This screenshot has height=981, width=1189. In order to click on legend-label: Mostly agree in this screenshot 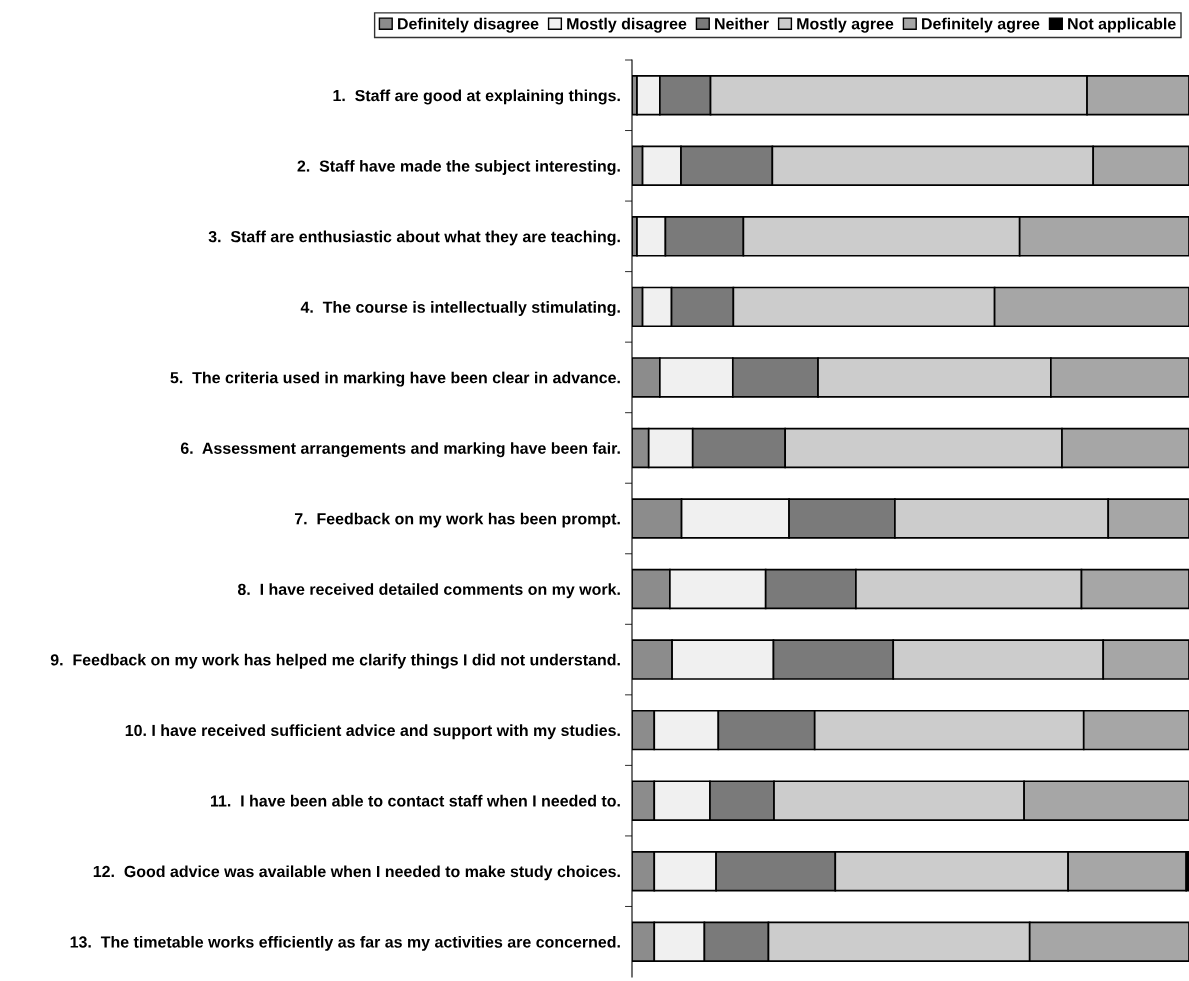, I will do `click(845, 25)`.